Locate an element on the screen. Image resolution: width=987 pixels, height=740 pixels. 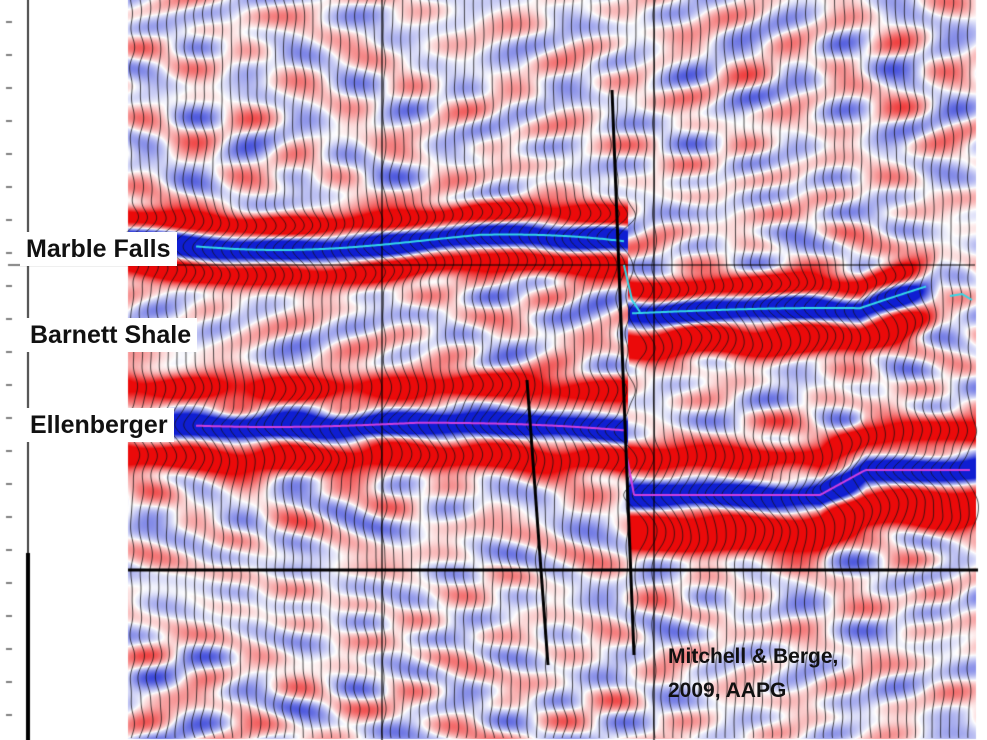
citation: Mitchell & Berge, 2009, AAPG is located at coordinates (753, 674).